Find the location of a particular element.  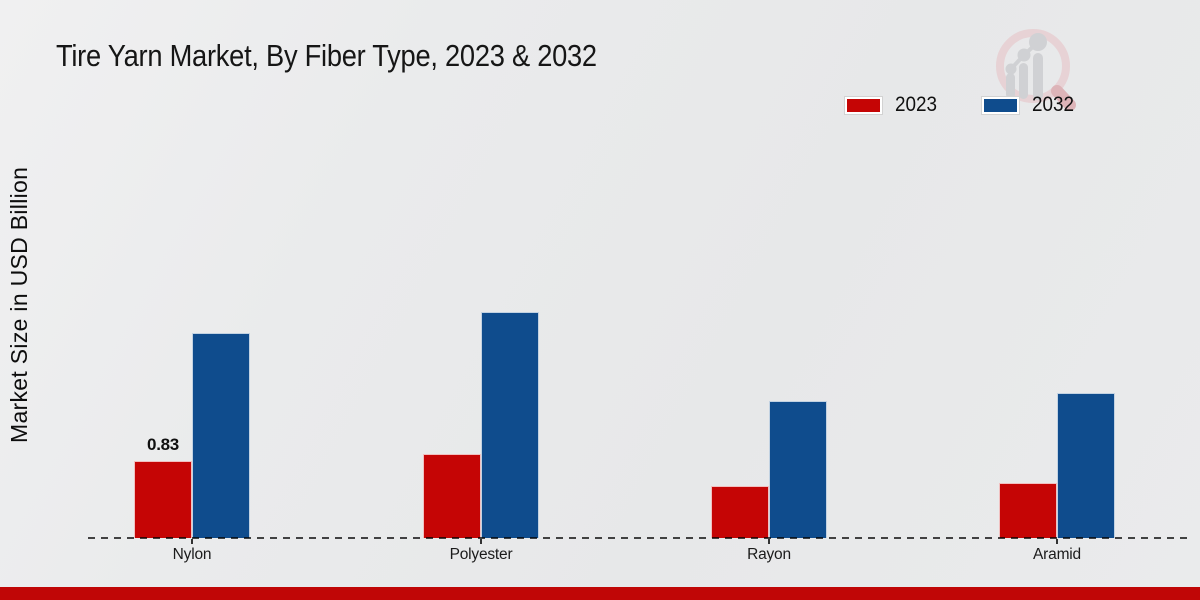

footer-accent-bar is located at coordinates (600, 593).